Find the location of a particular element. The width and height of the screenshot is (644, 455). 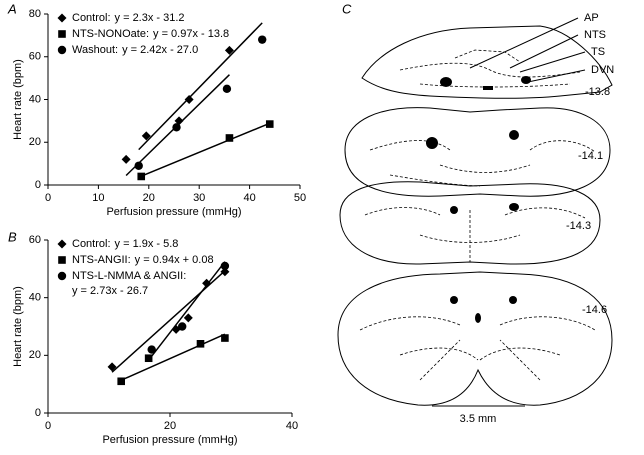

panel-label: C is located at coordinates (347, 8).